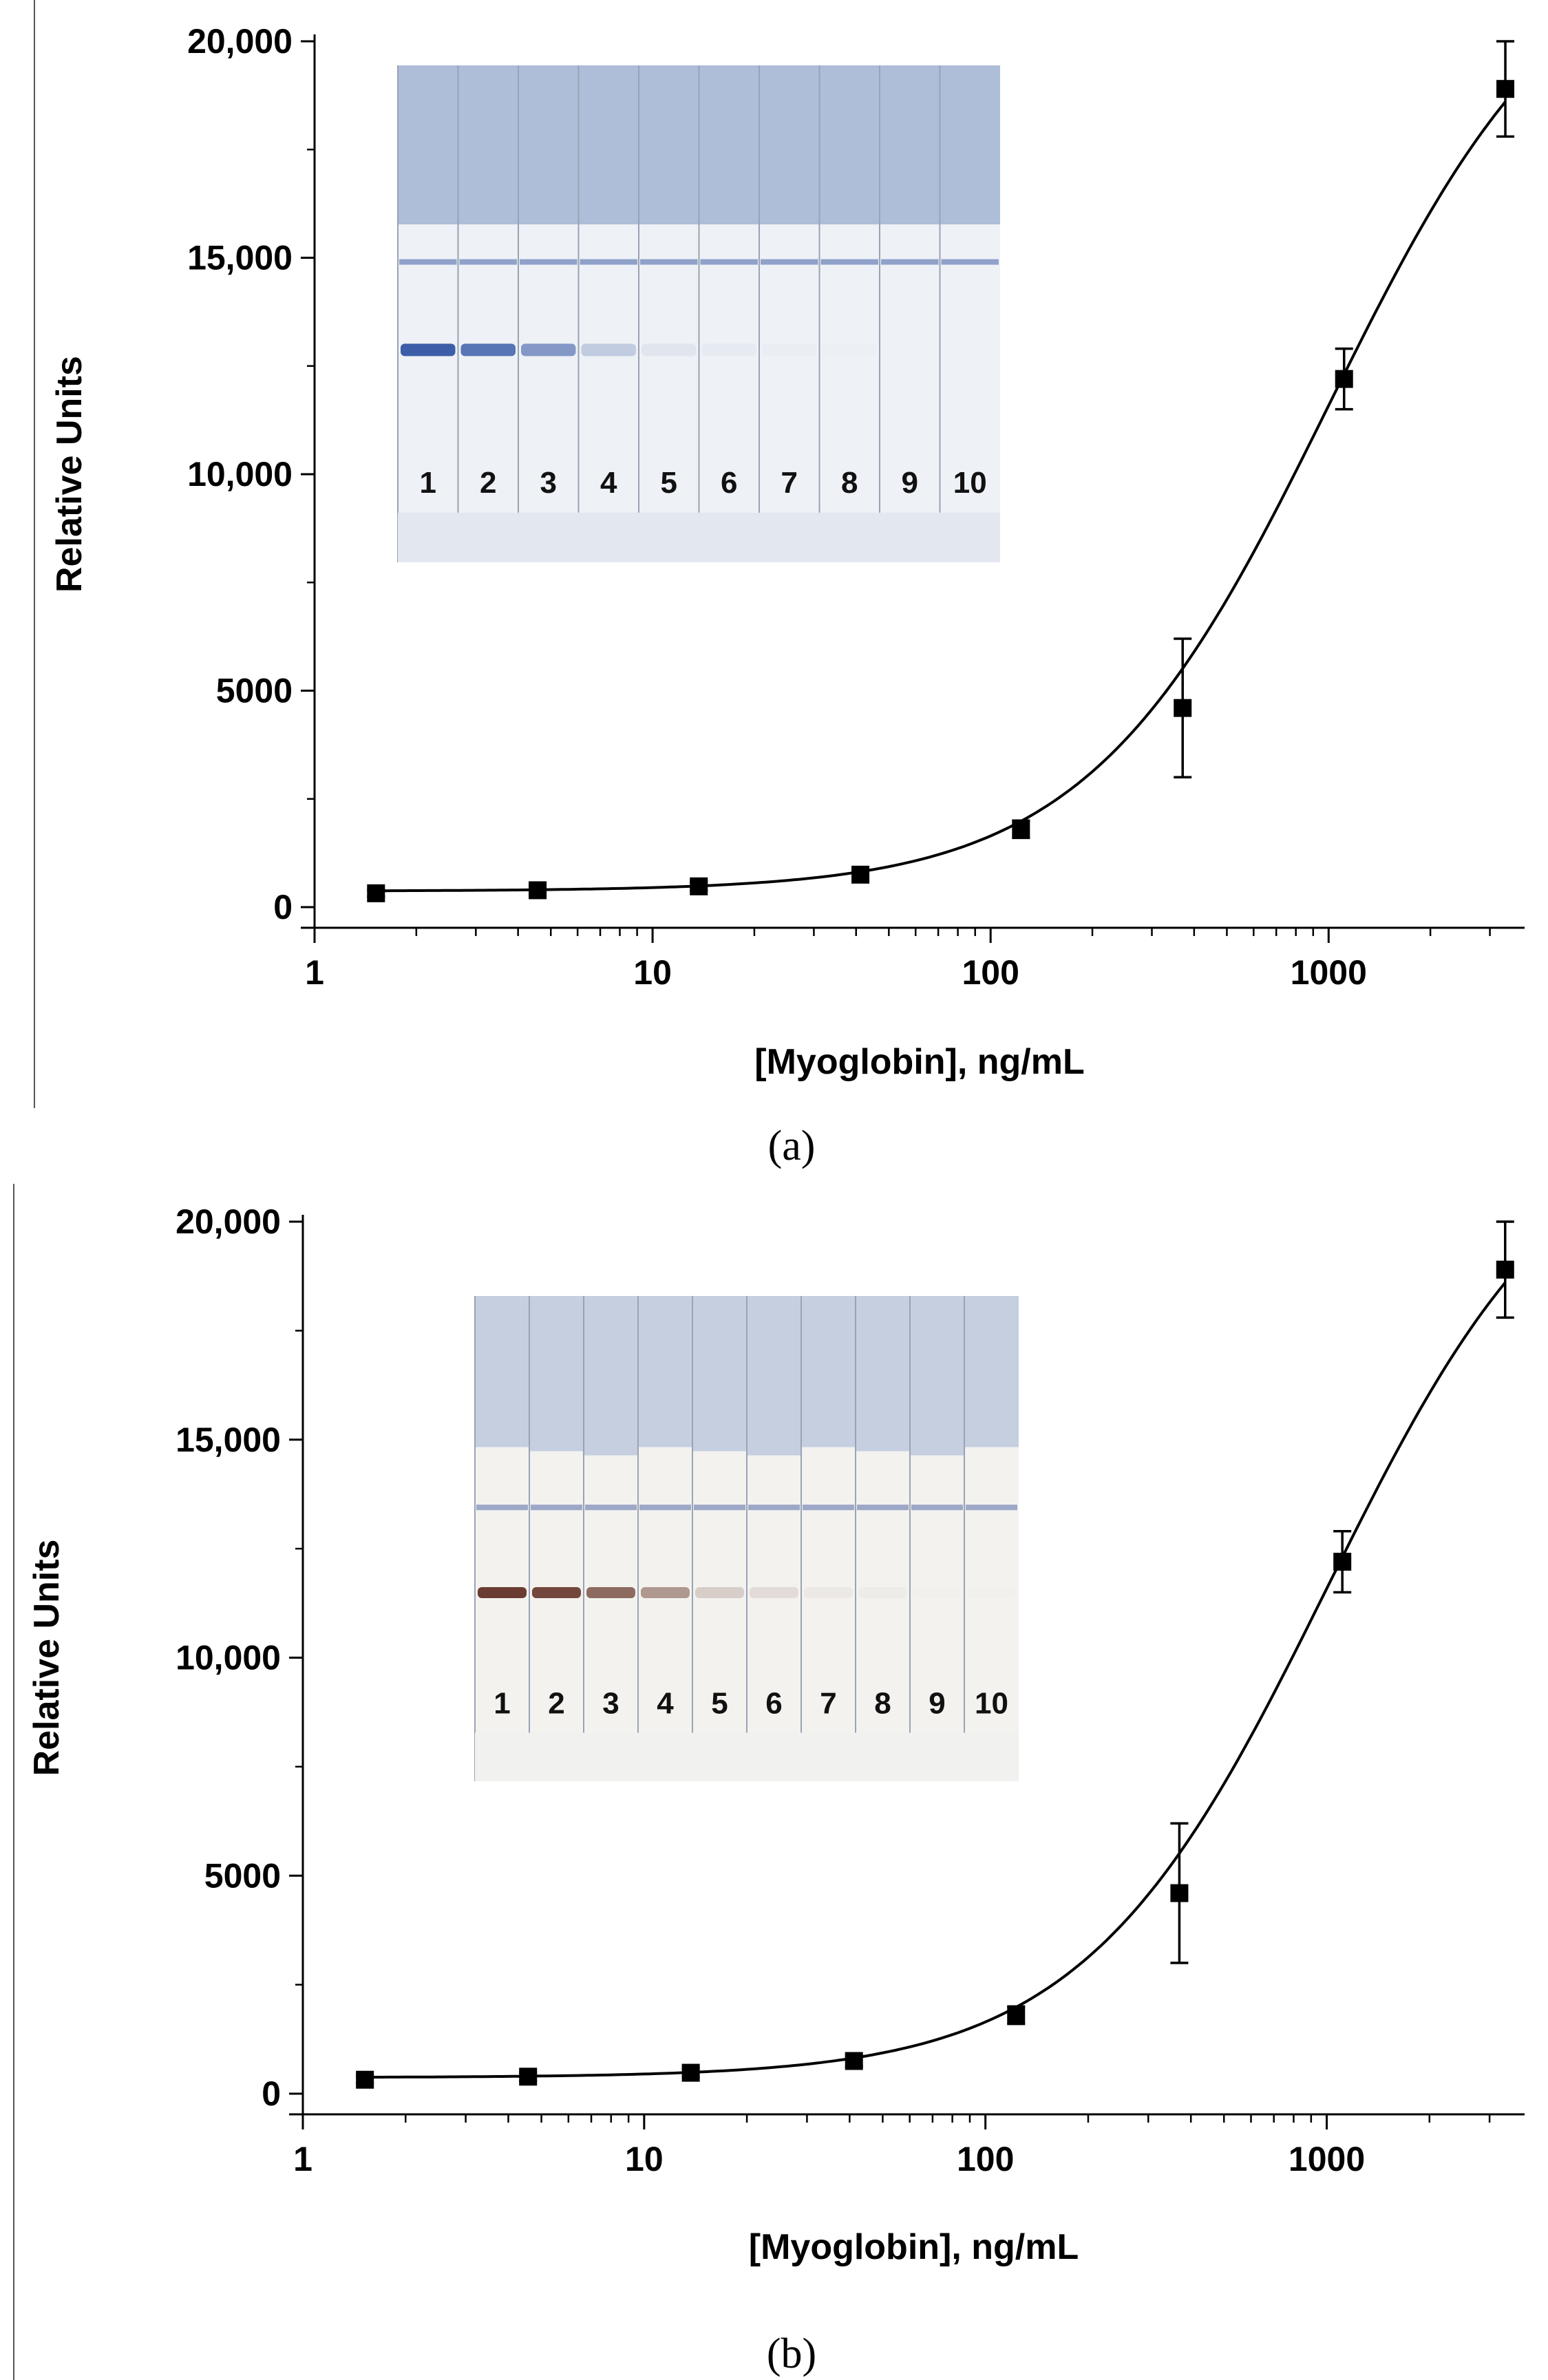 This screenshot has height=2380, width=1548. Describe the element at coordinates (792, 2353) in the screenshot. I see `panel-label-b: (b)` at that location.